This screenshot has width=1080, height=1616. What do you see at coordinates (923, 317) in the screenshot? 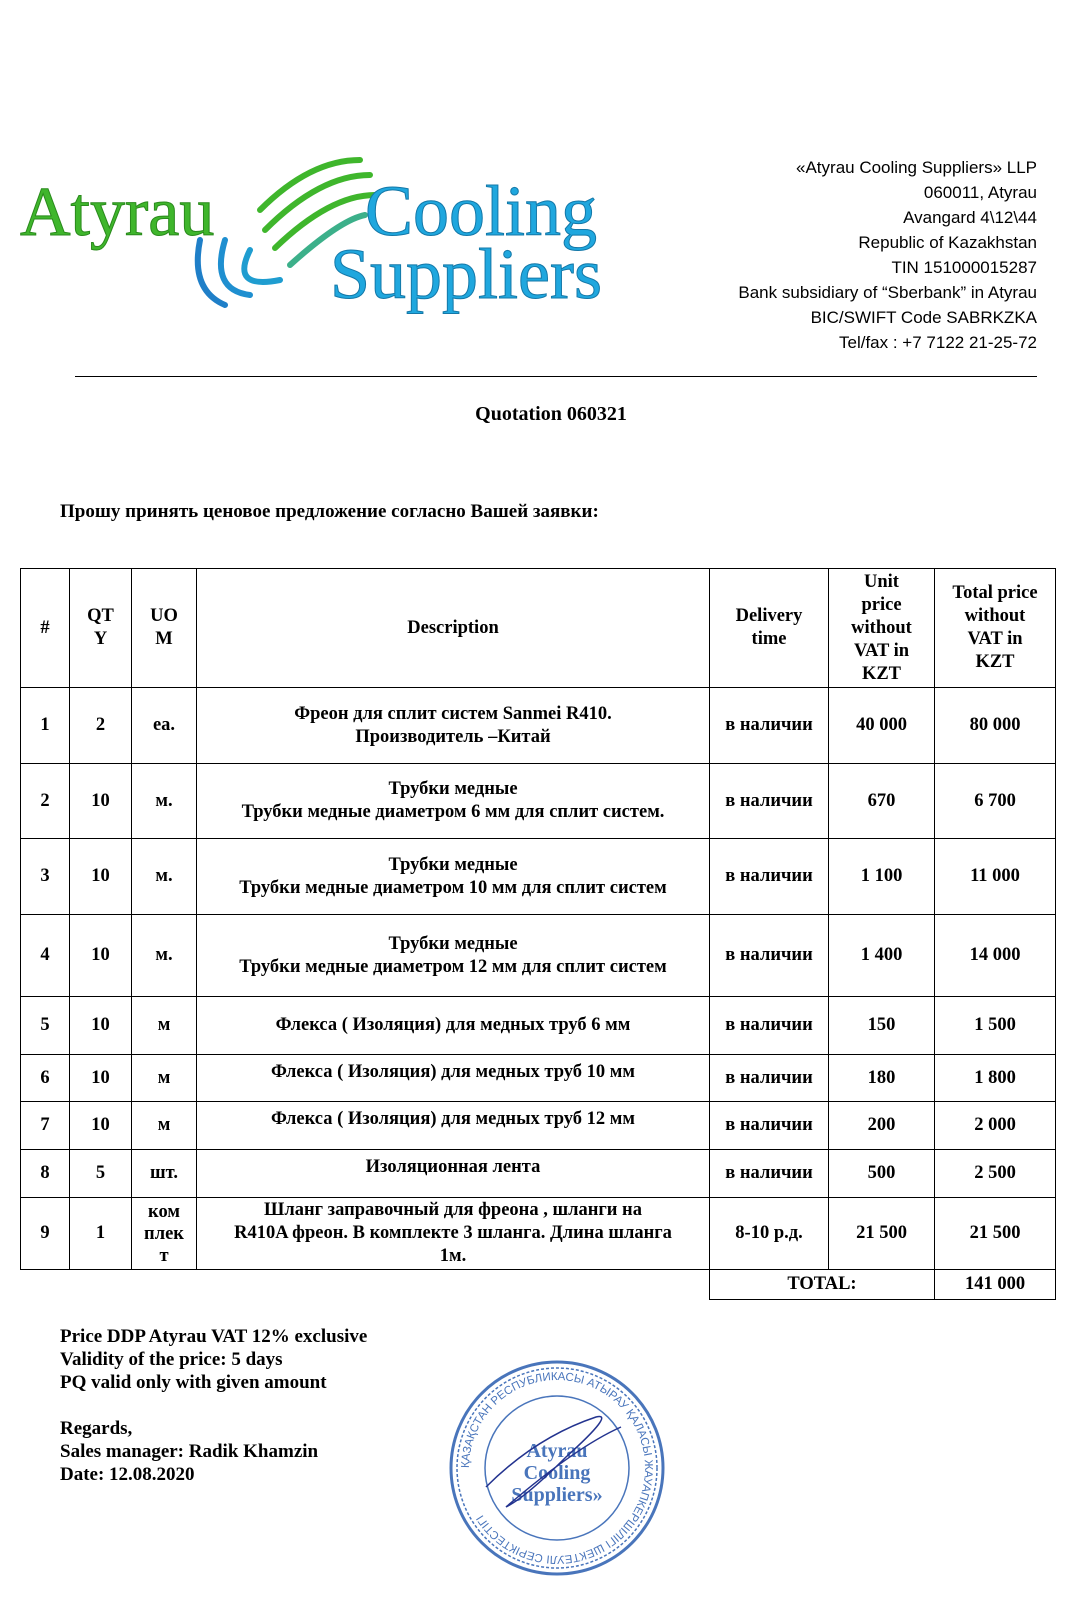
I see `address-line: BIC/SWIFT Code SABRKZKA` at bounding box center [923, 317].